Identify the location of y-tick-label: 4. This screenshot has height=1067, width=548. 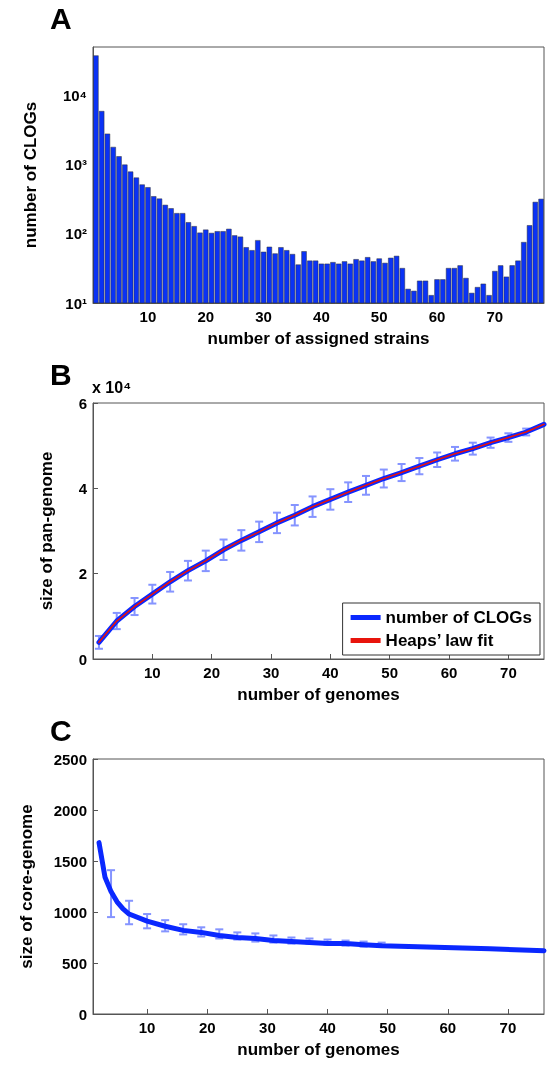
(83, 488).